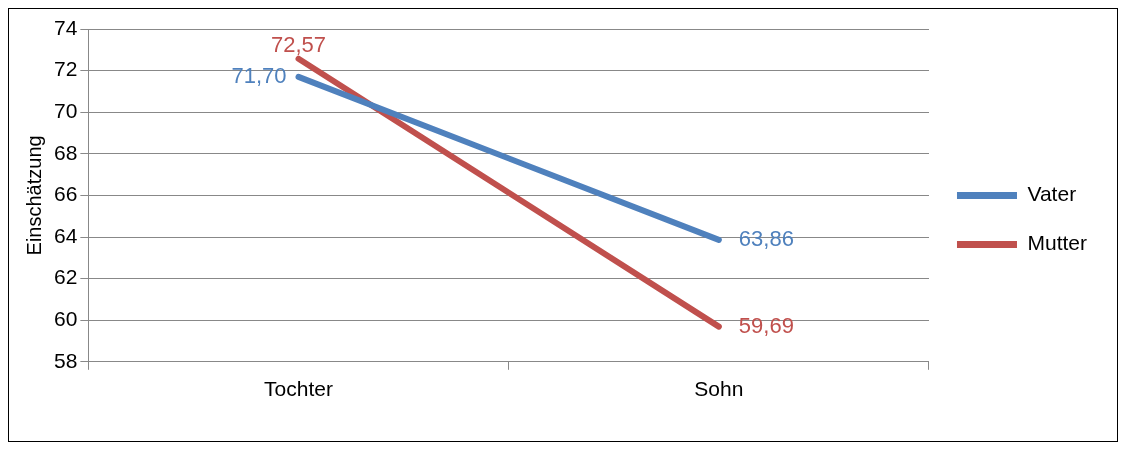  What do you see at coordinates (66, 277) in the screenshot?
I see `y-tick-label: 62` at bounding box center [66, 277].